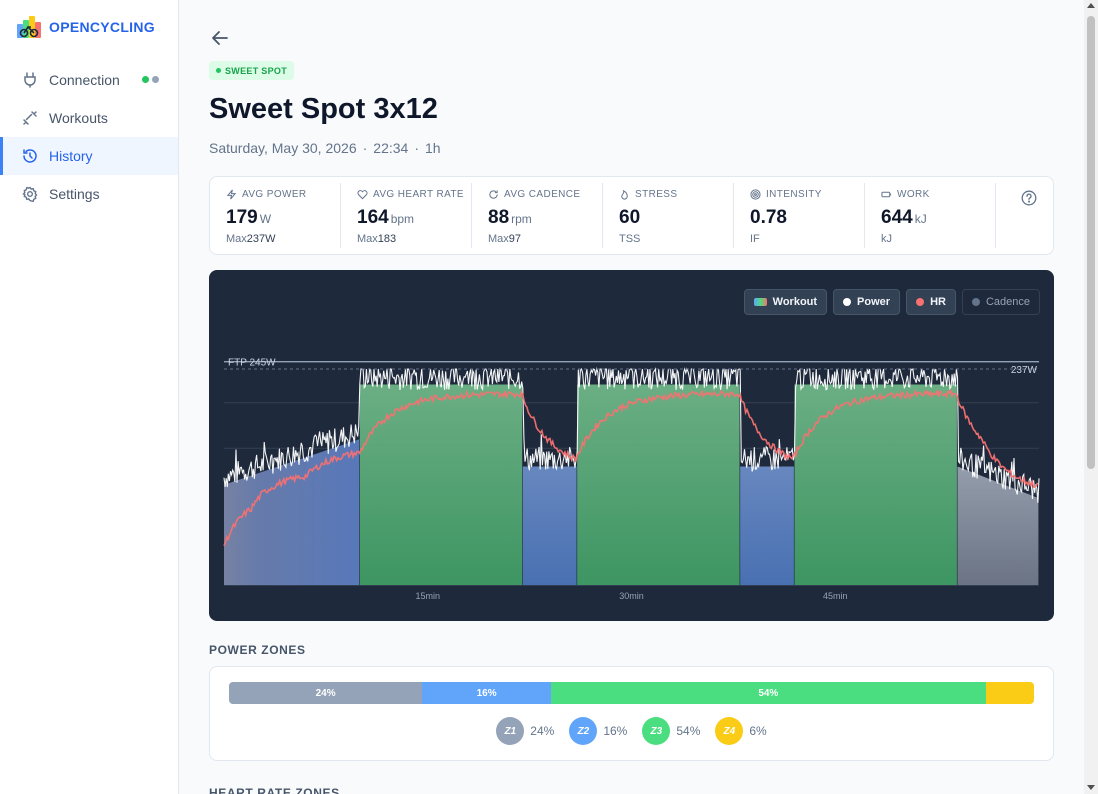 The height and width of the screenshot is (794, 1098). What do you see at coordinates (760, 302) in the screenshot?
I see `workout-swatch-icon` at bounding box center [760, 302].